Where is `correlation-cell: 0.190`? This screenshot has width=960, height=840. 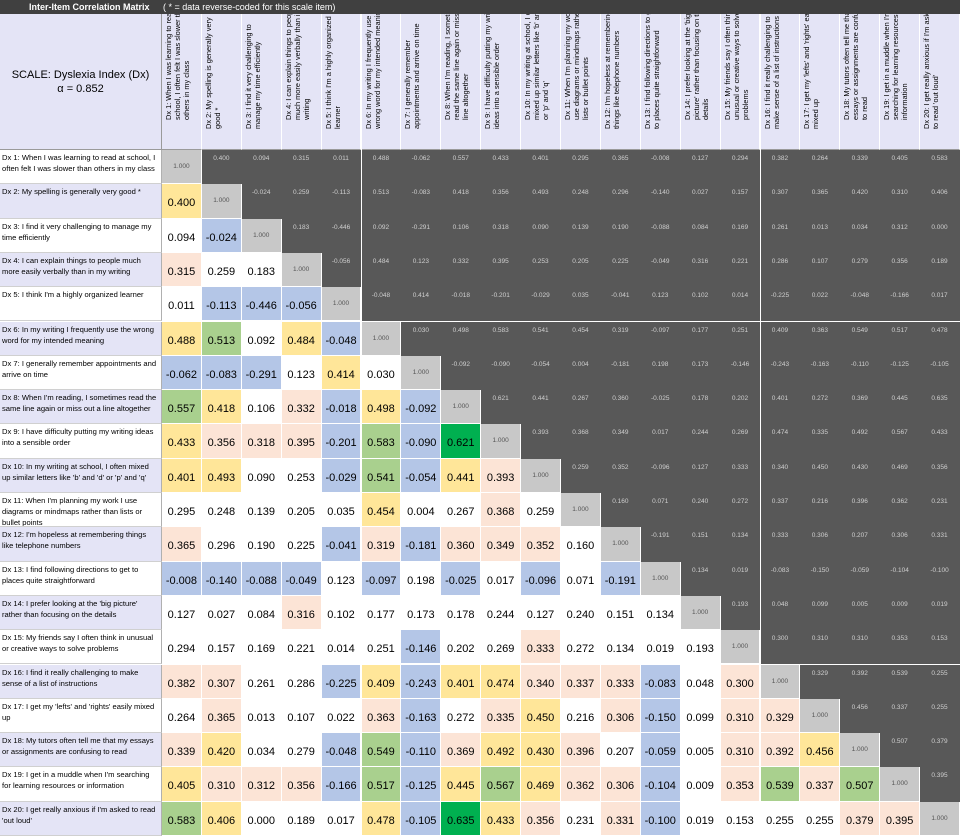
correlation-cell: 0.190 is located at coordinates (261, 544).